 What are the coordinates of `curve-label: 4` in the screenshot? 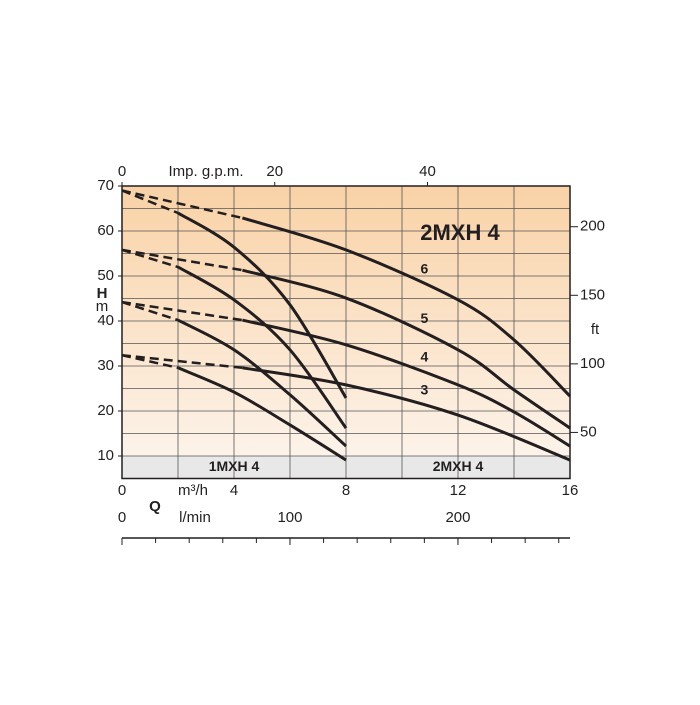 It's located at (425, 357).